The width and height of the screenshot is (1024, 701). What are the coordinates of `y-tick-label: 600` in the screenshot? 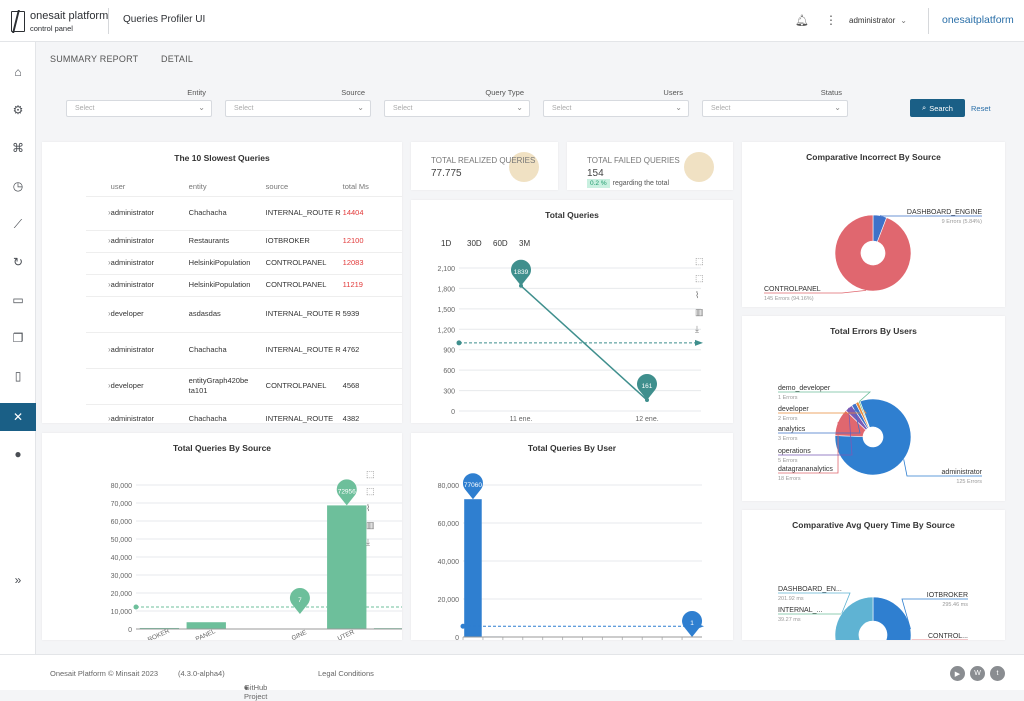 It's located at (449, 371).